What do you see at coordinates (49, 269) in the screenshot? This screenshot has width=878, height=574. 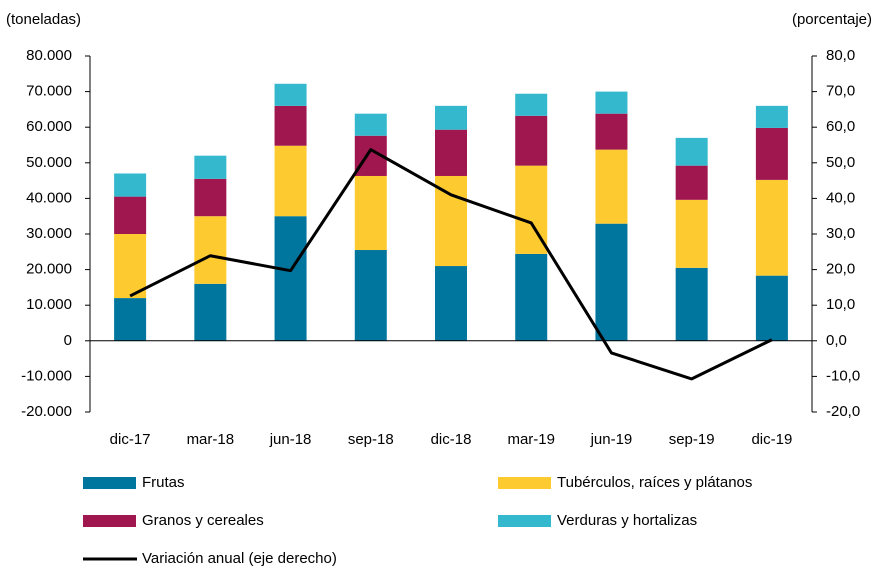 I see `y-tick-label: 20.000` at bounding box center [49, 269].